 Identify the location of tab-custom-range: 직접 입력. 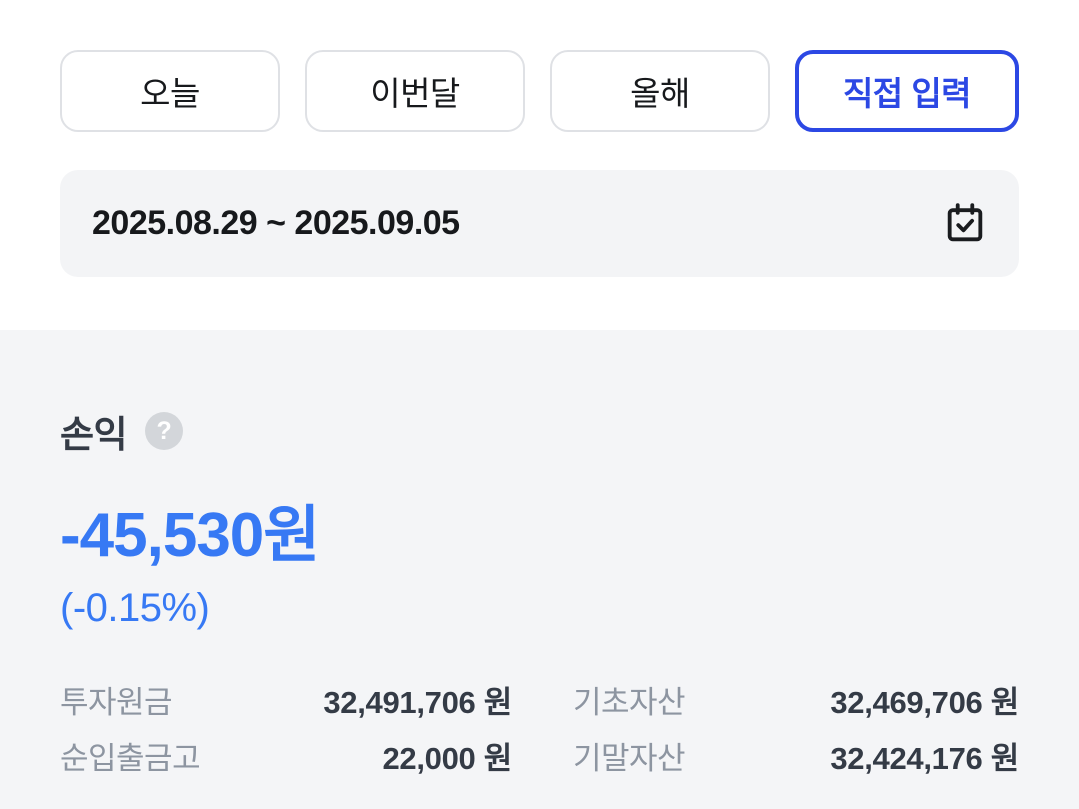
(907, 91).